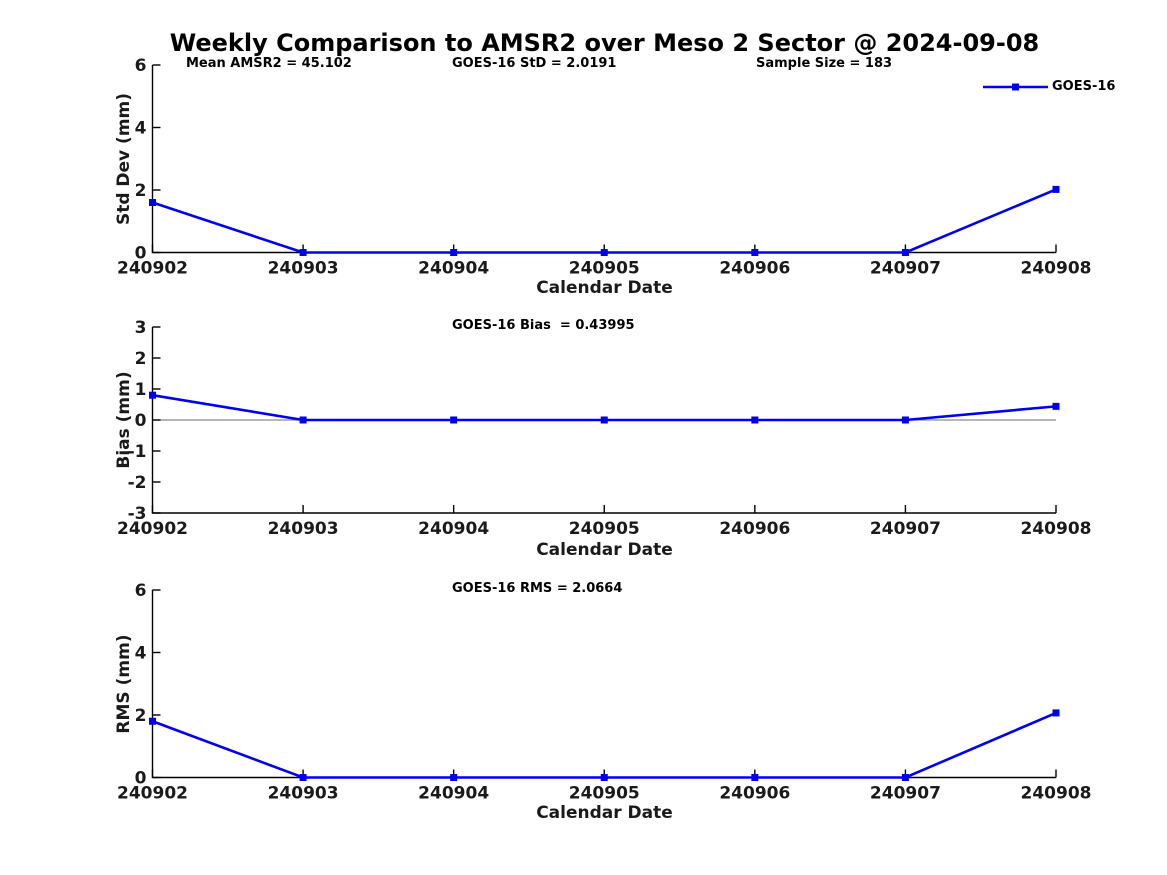 This screenshot has height=875, width=1167. What do you see at coordinates (604, 288) in the screenshot?
I see `x-axis-label-top: Calendar Date` at bounding box center [604, 288].